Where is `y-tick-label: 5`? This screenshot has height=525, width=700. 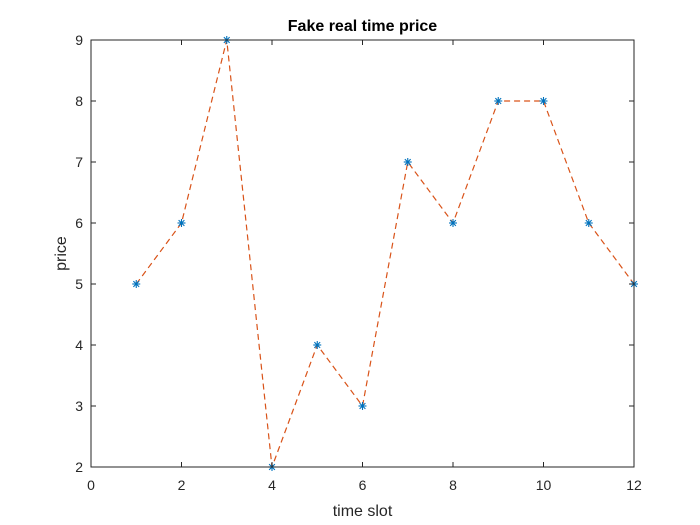
y-tick-label: 5 is located at coordinates (79, 284).